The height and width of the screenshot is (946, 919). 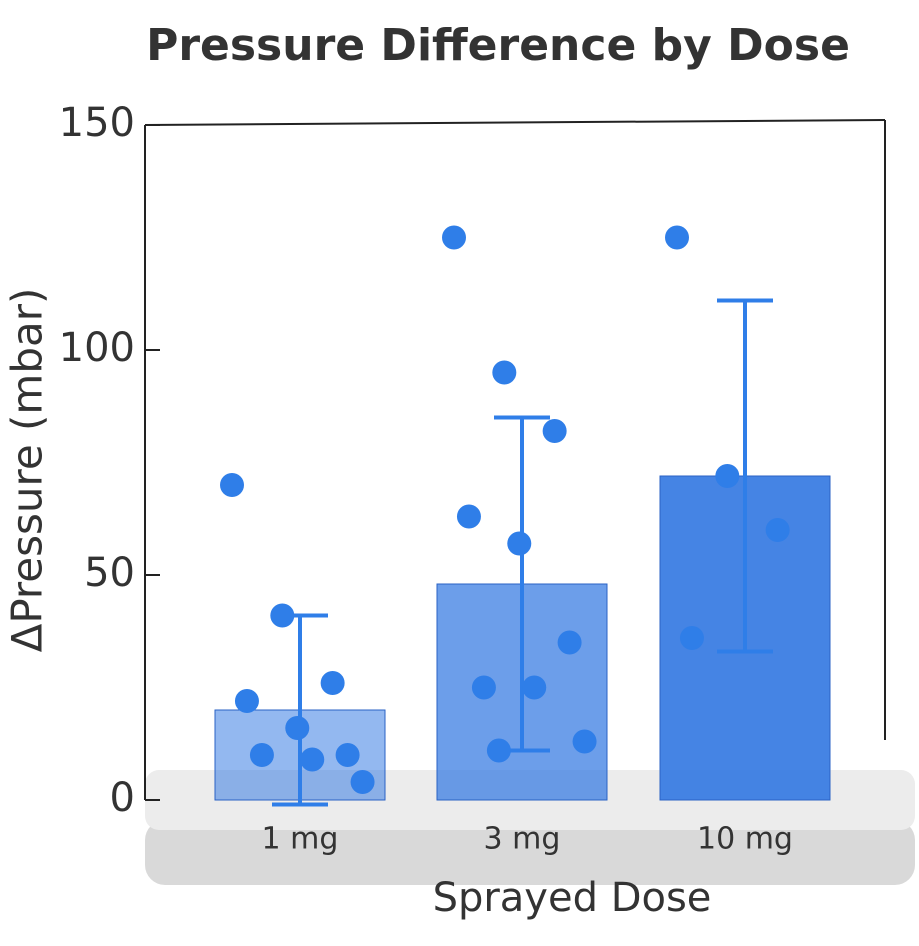 I want to click on x-tick-label: 1 mg, so click(x=300, y=839).